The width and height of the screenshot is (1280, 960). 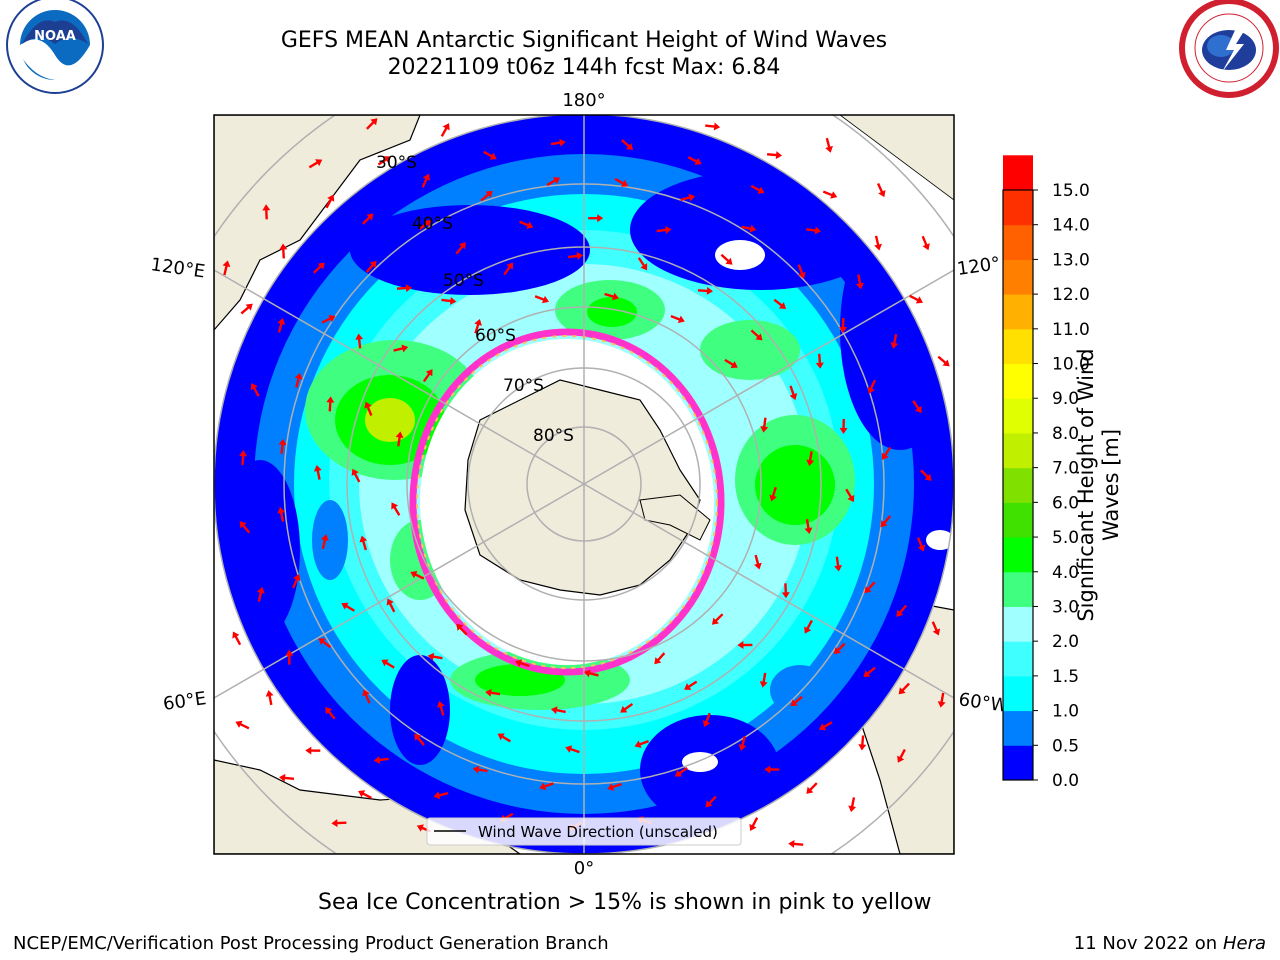 What do you see at coordinates (1071, 226) in the screenshot?
I see `colorbar-tick-label: 14.0` at bounding box center [1071, 226].